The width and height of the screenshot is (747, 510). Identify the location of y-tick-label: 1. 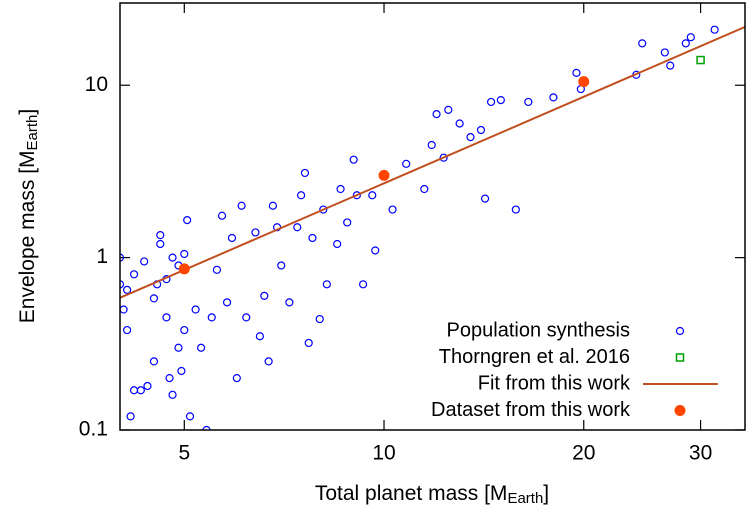
(102, 256).